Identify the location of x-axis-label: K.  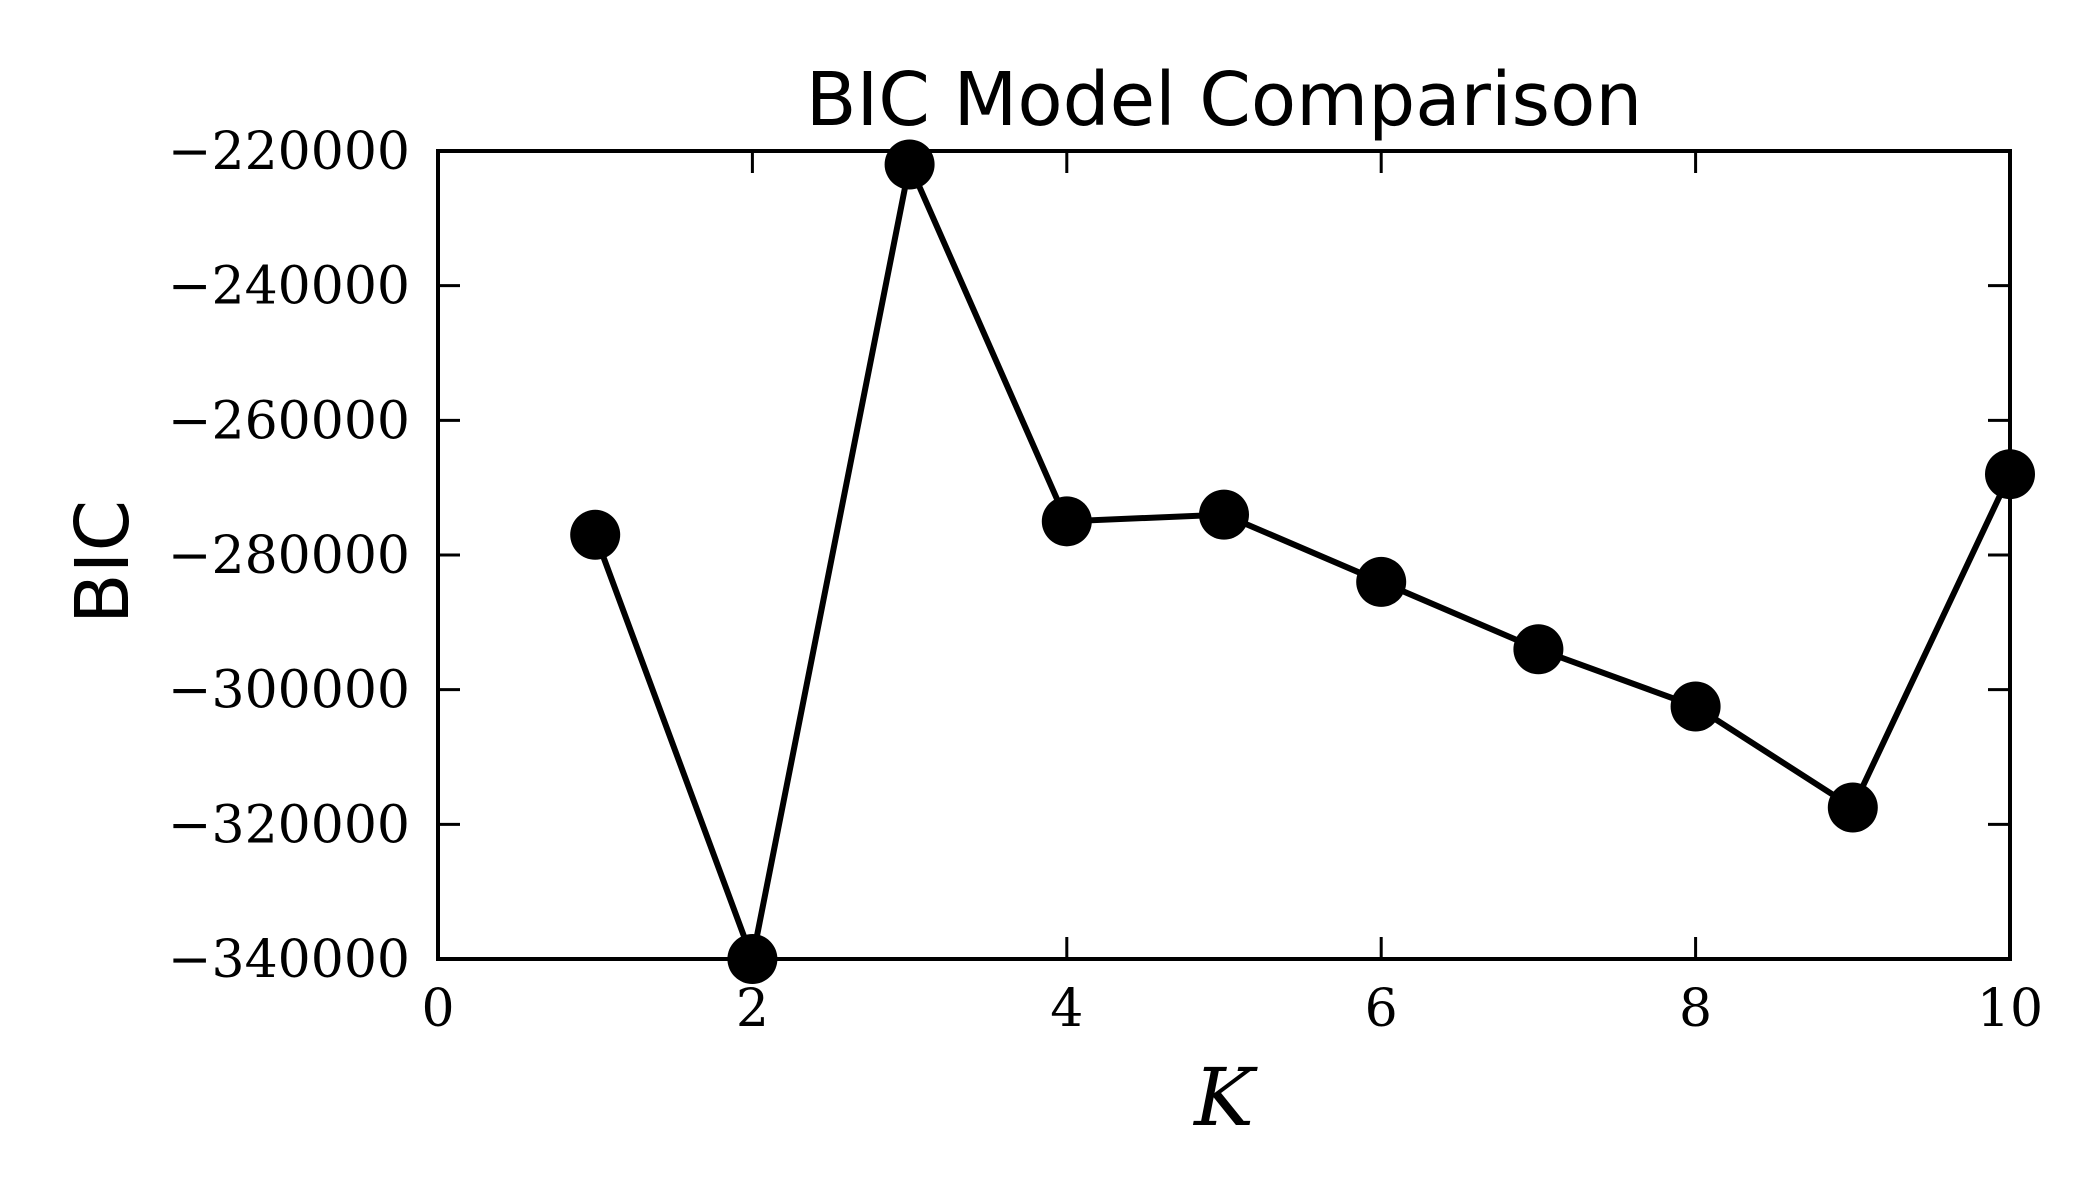
(1225, 1097).